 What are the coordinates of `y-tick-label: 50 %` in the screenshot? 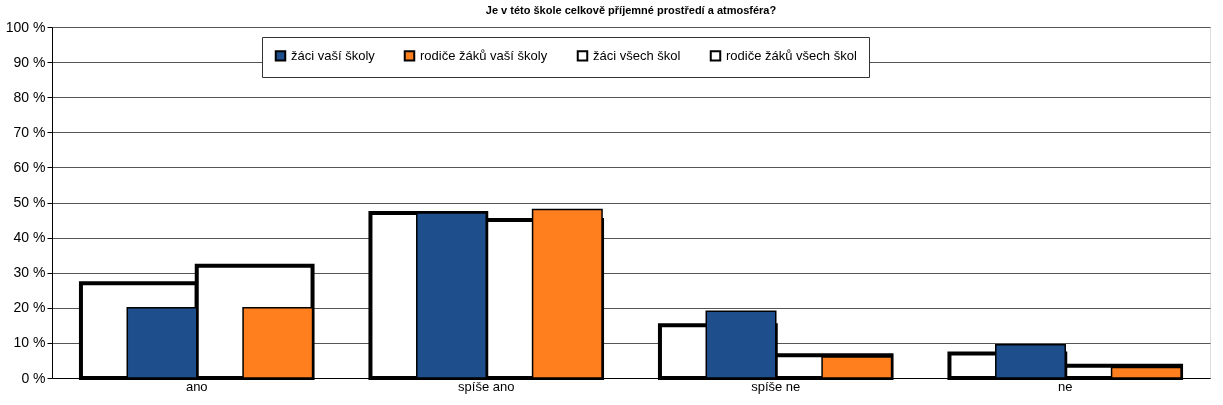 It's located at (29, 202).